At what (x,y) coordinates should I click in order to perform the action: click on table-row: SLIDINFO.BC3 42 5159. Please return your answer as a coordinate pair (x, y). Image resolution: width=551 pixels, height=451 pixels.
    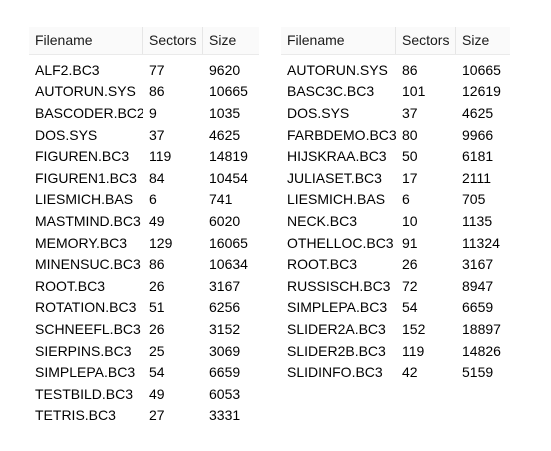
    Looking at the image, I should click on (395, 372).